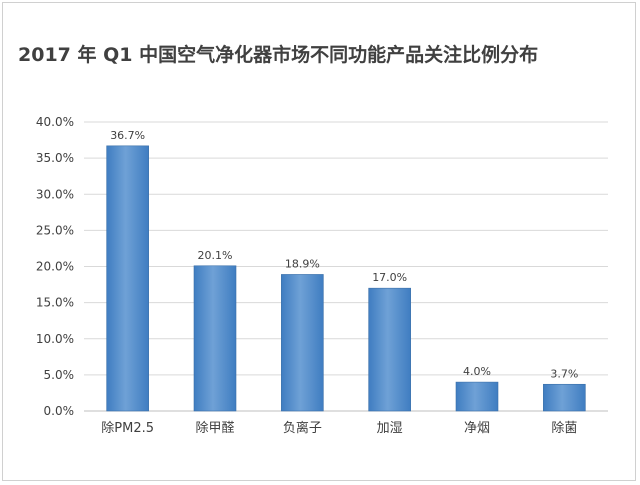 This screenshot has width=640, height=485. What do you see at coordinates (55, 303) in the screenshot?
I see `y-tick-label: 15.0%` at bounding box center [55, 303].